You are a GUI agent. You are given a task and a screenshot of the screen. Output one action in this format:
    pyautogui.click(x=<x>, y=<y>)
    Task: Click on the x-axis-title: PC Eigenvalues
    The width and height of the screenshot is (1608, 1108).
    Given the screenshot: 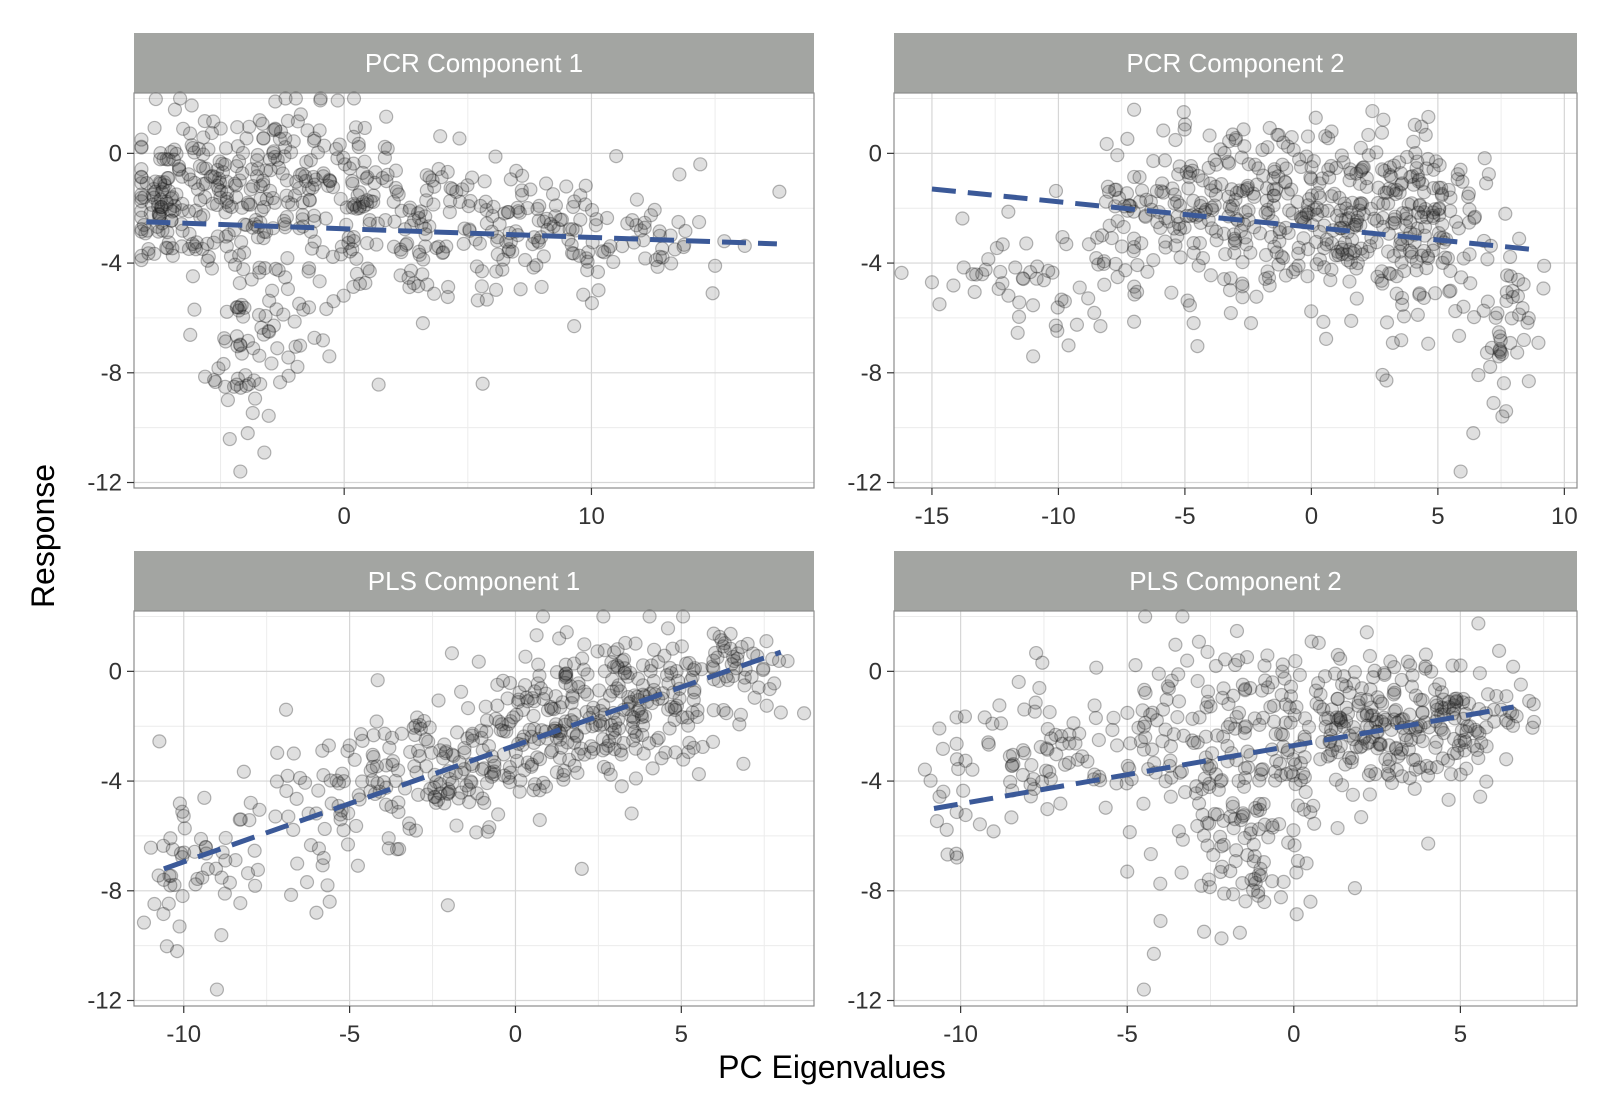 What is the action you would take?
    pyautogui.click(x=832, y=1067)
    